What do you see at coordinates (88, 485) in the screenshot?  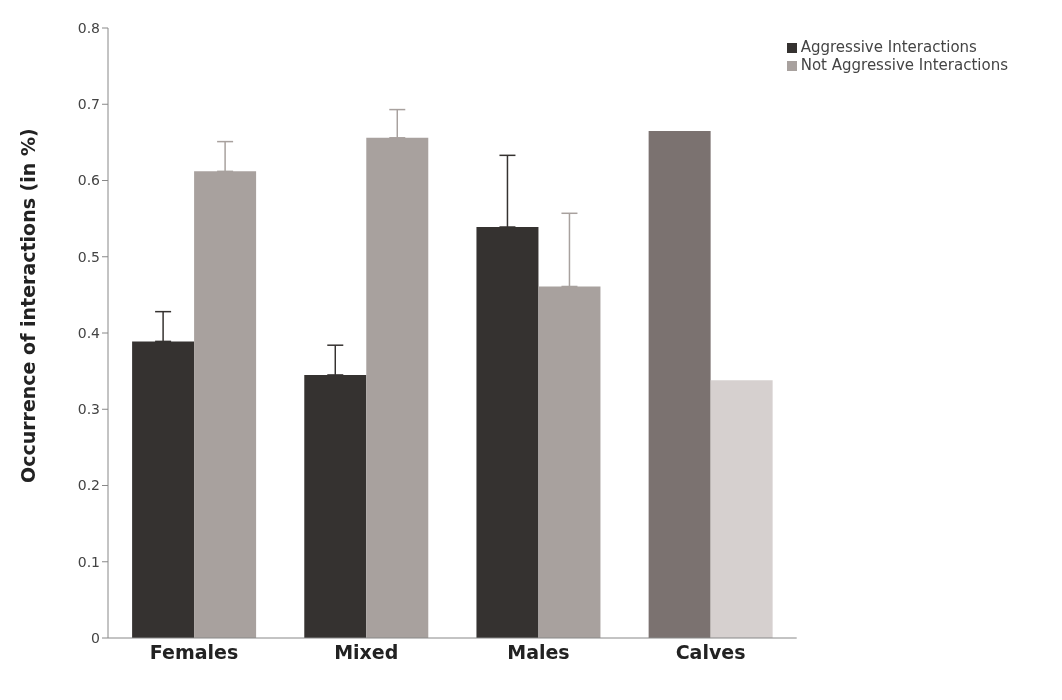 I see `y-tick-label: 0.2` at bounding box center [88, 485].